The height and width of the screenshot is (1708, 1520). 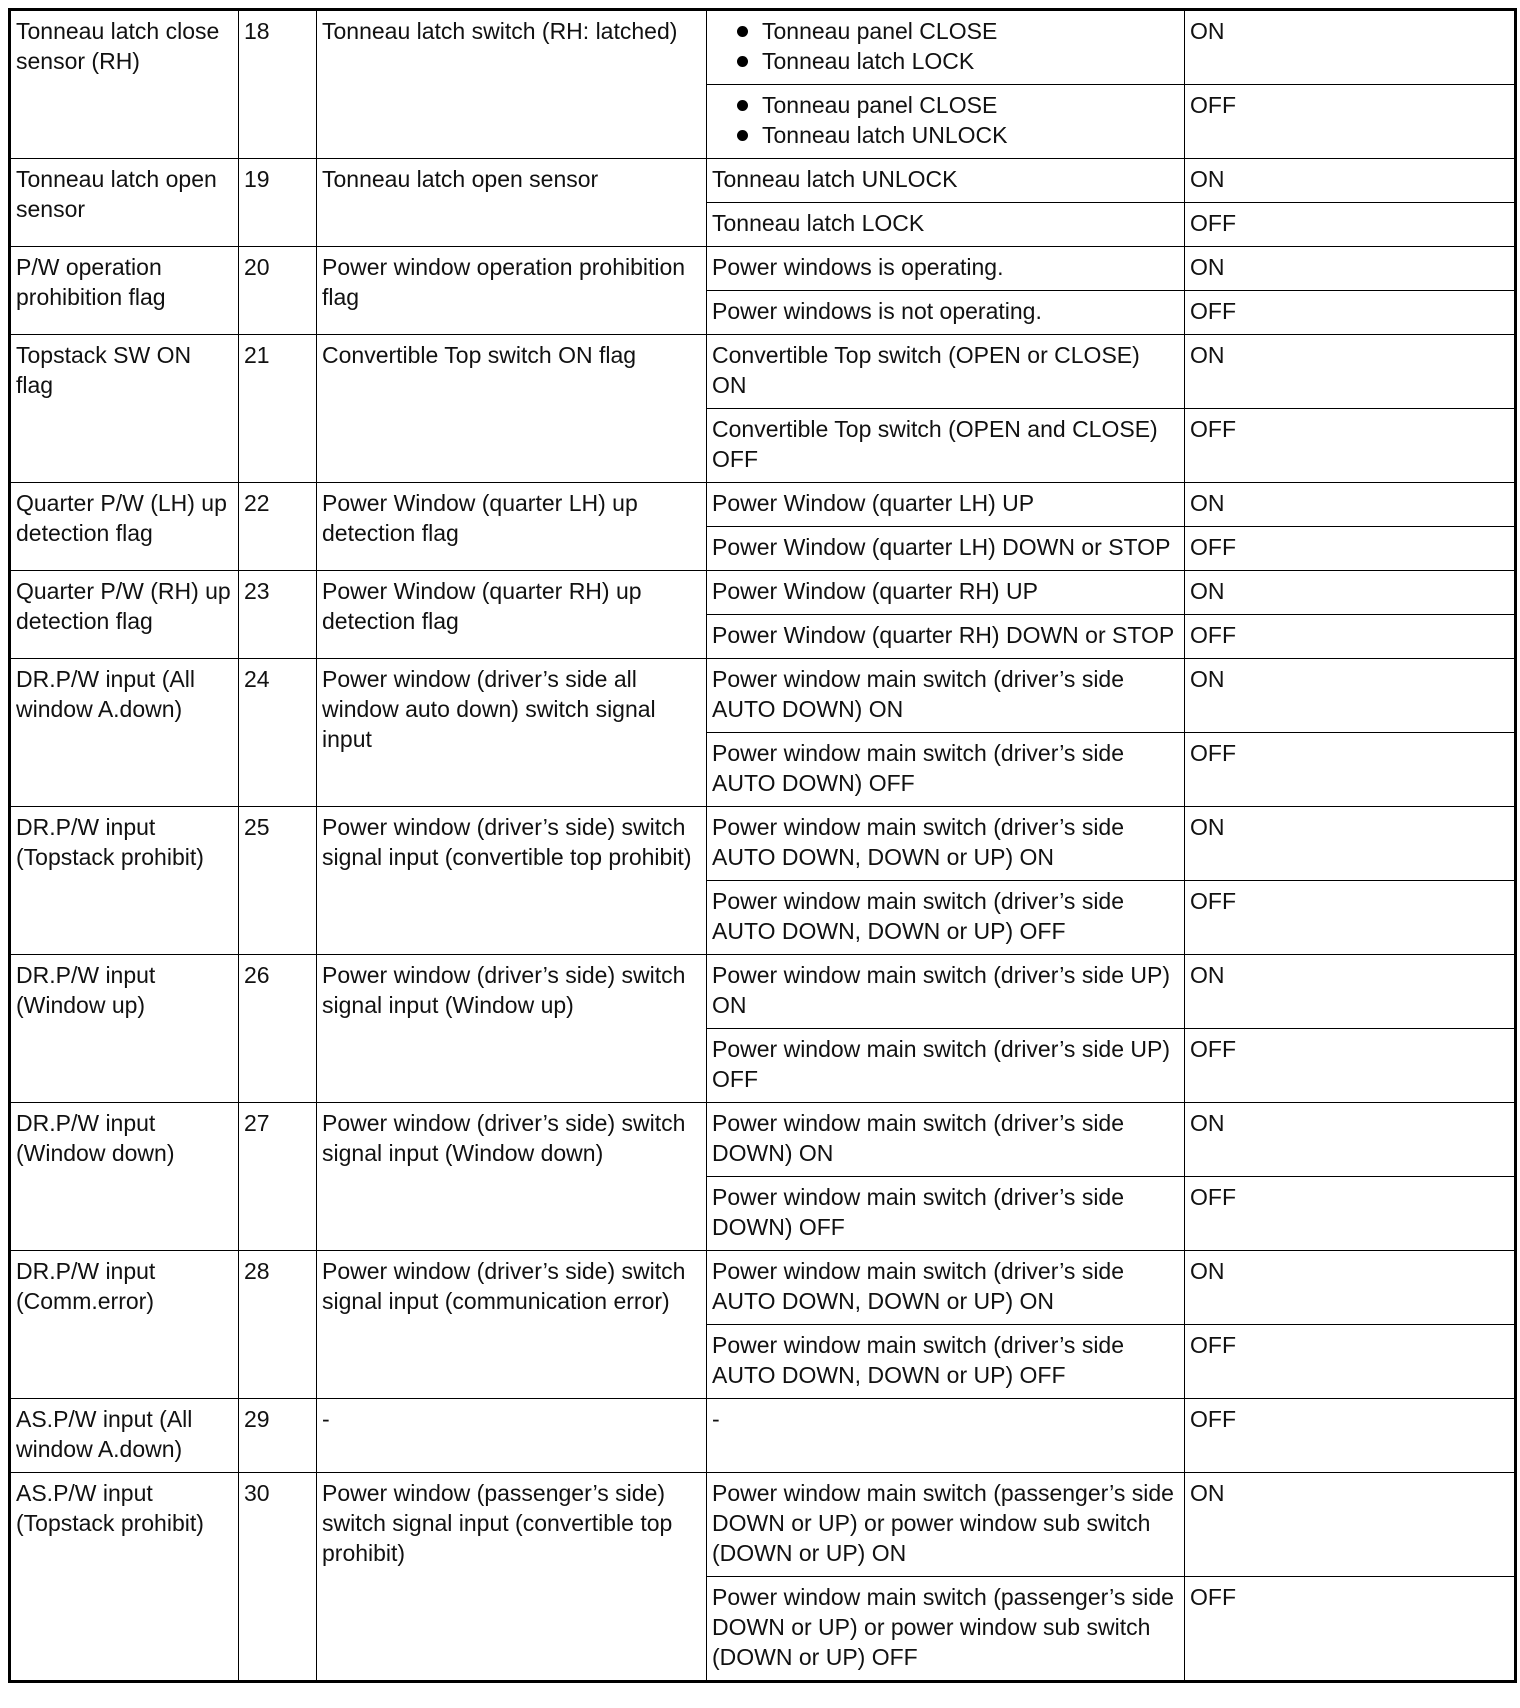 I want to click on condition-cell: Power Window (quarter RH) UP, so click(x=945, y=592).